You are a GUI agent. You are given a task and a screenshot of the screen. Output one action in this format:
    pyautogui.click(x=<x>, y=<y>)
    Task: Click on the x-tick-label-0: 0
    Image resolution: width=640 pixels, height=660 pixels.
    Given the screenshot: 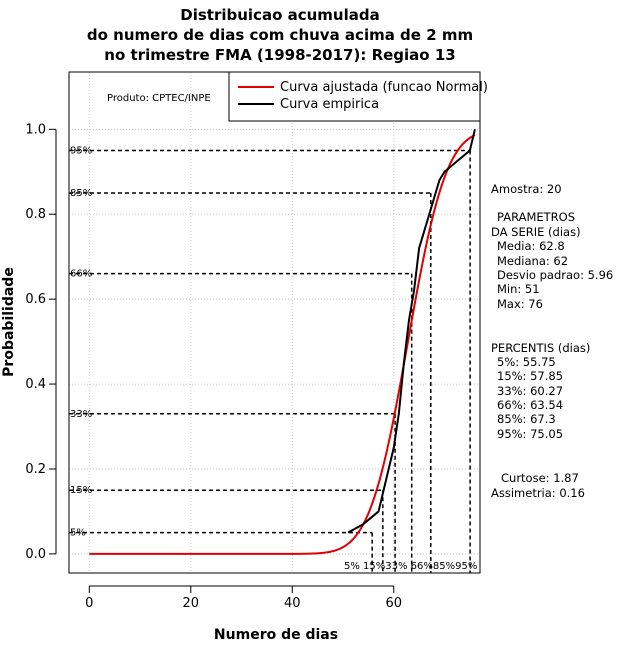 What is the action you would take?
    pyautogui.click(x=89, y=603)
    